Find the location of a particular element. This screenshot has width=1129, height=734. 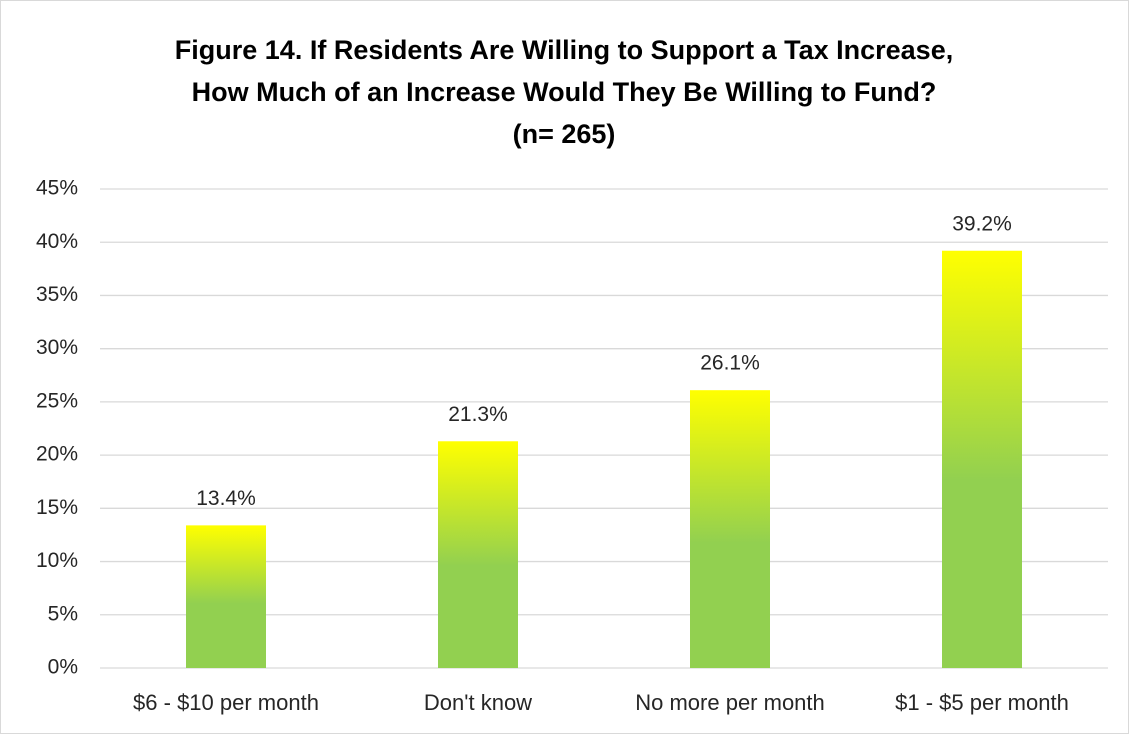

x-tick-label: No more per month is located at coordinates (730, 702).